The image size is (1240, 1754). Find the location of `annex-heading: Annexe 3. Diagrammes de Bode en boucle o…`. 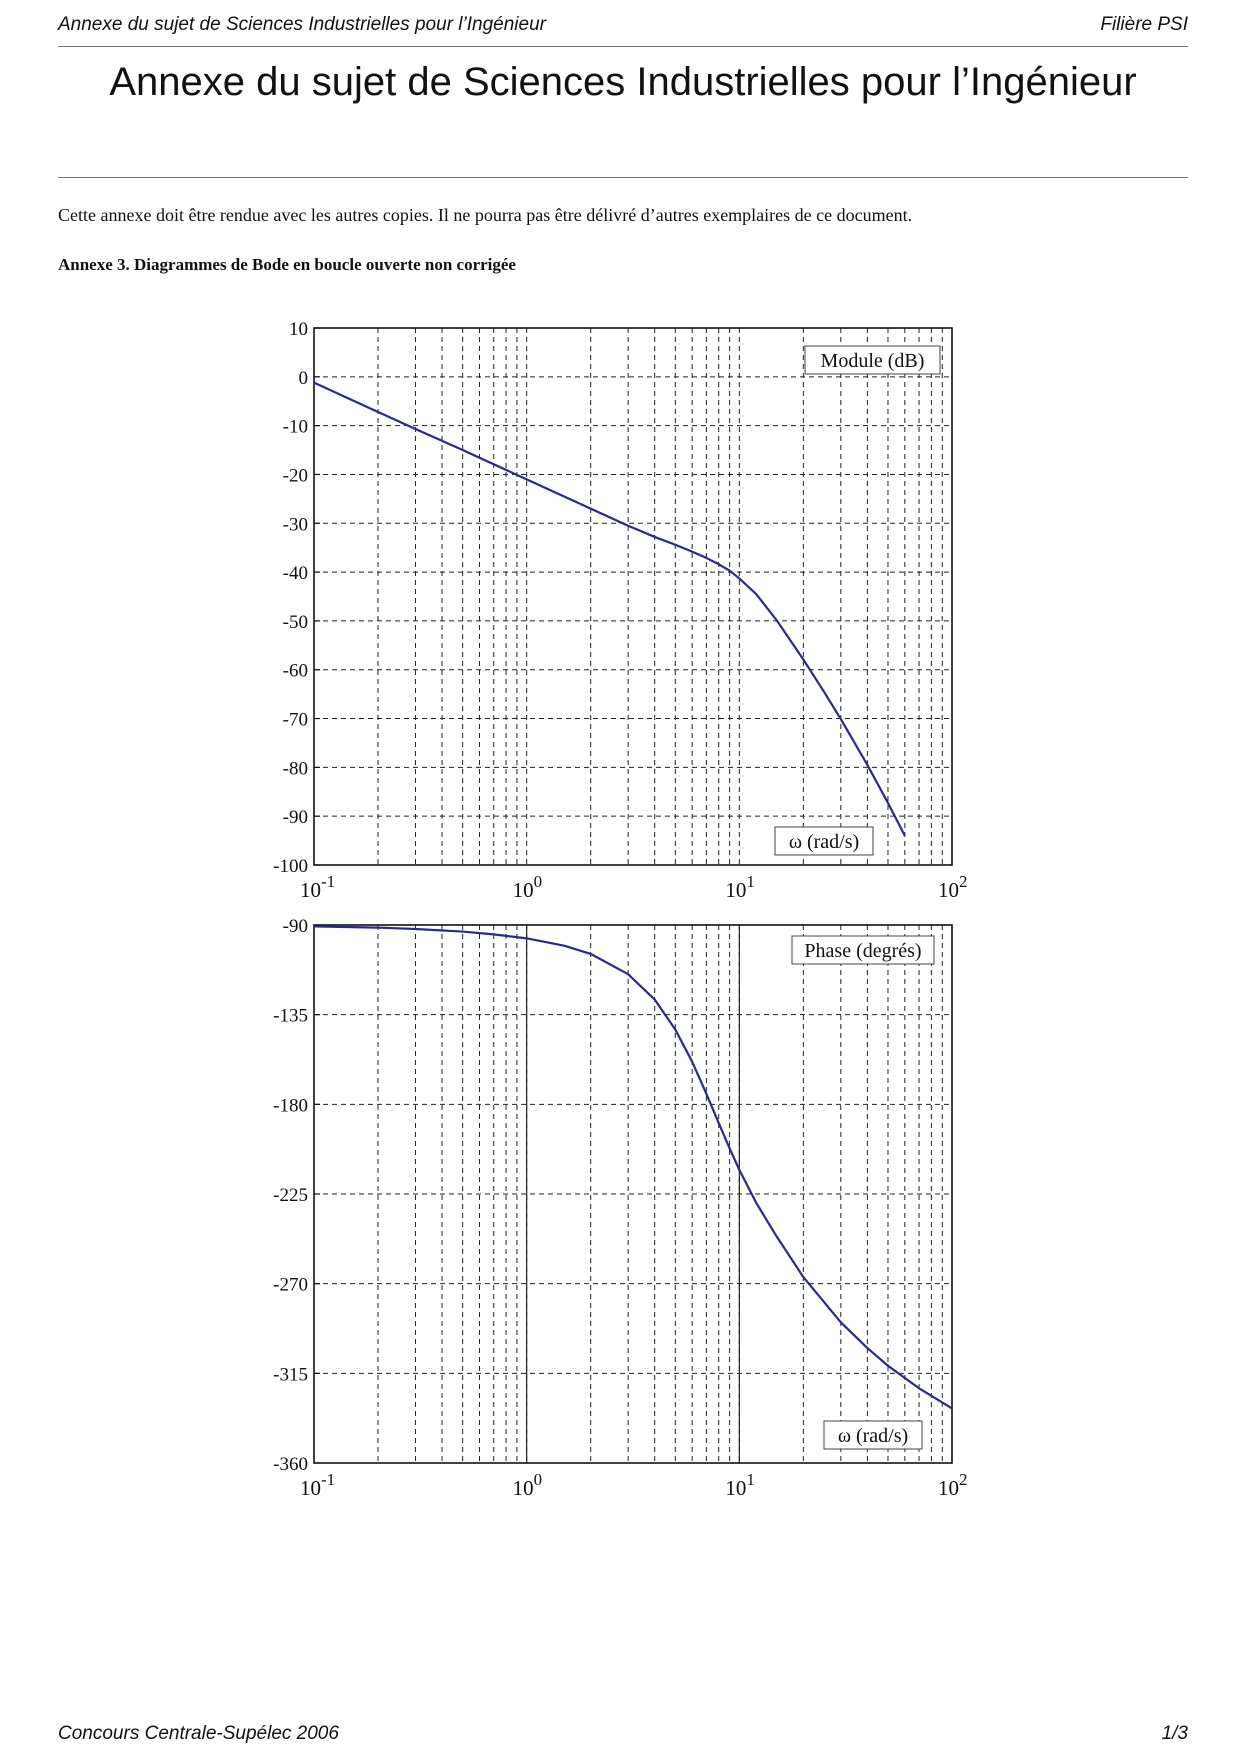

annex-heading: Annexe 3. Diagrammes de Bode en boucle o… is located at coordinates (287, 264).